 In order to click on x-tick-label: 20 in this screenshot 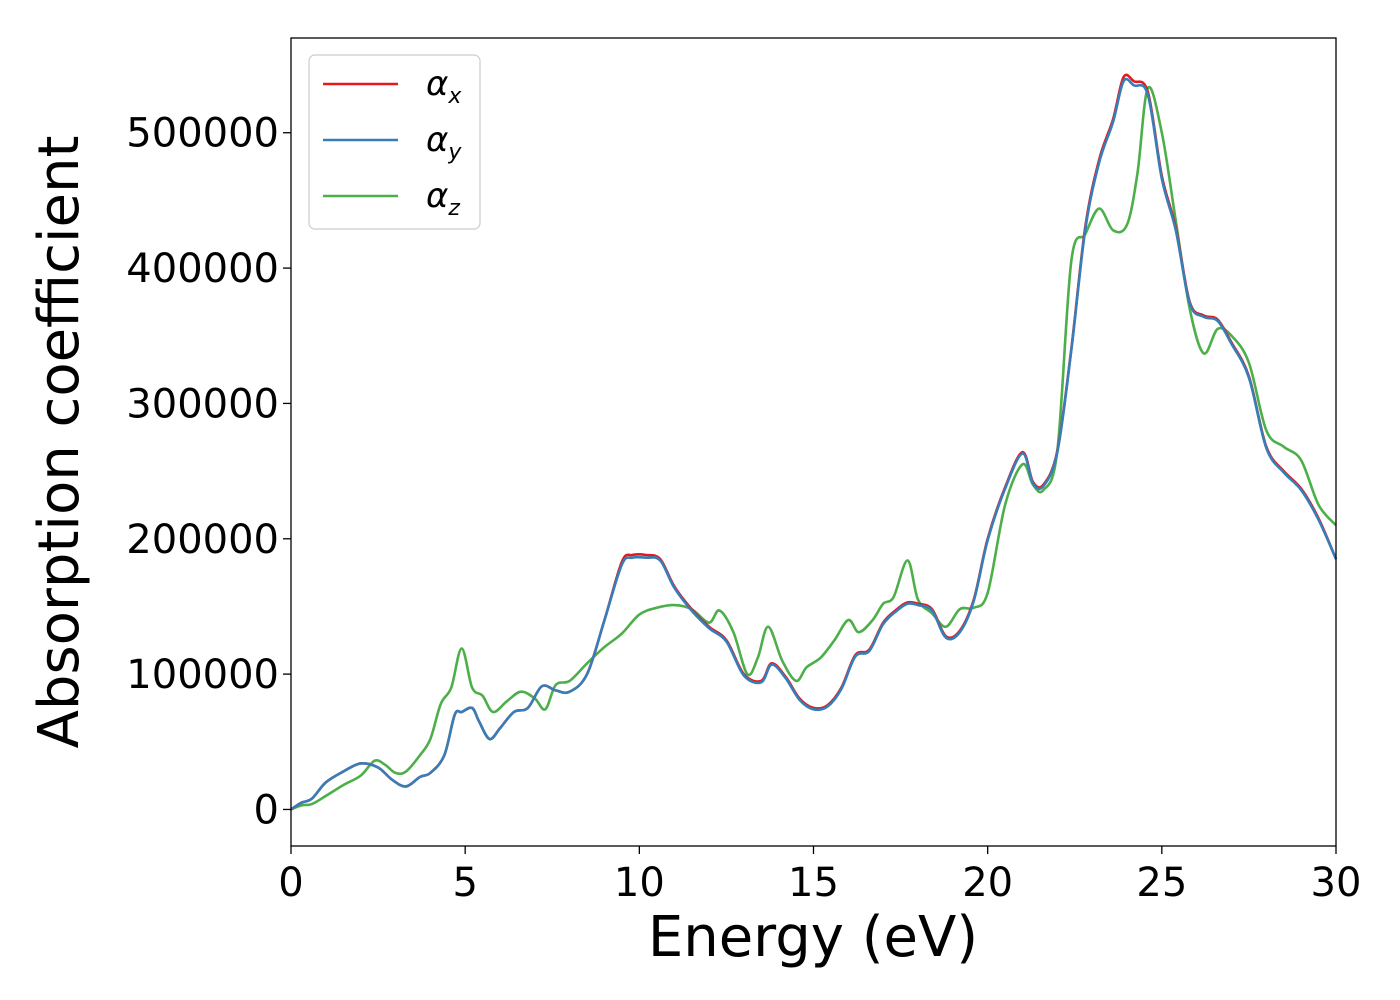, I will do `click(987, 883)`.